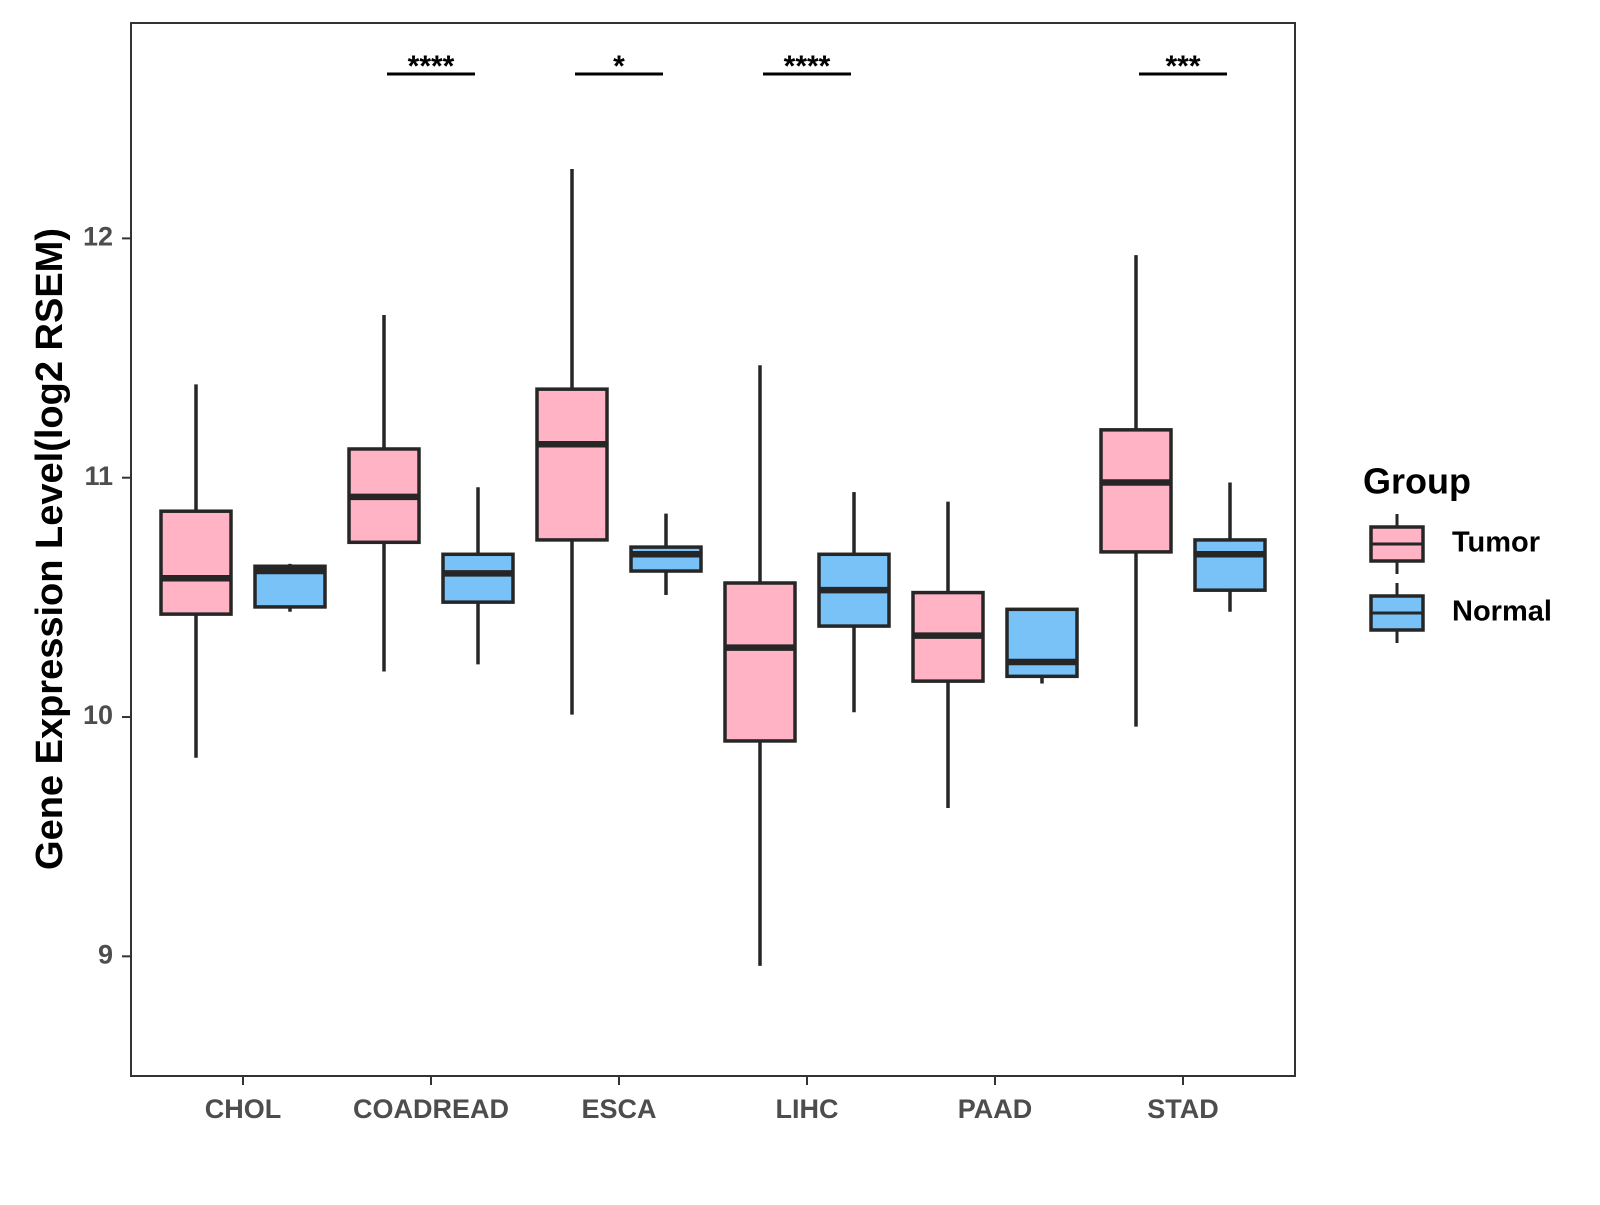 This screenshot has width=1600, height=1205. I want to click on significance-stad: ***, so click(1183, 66).